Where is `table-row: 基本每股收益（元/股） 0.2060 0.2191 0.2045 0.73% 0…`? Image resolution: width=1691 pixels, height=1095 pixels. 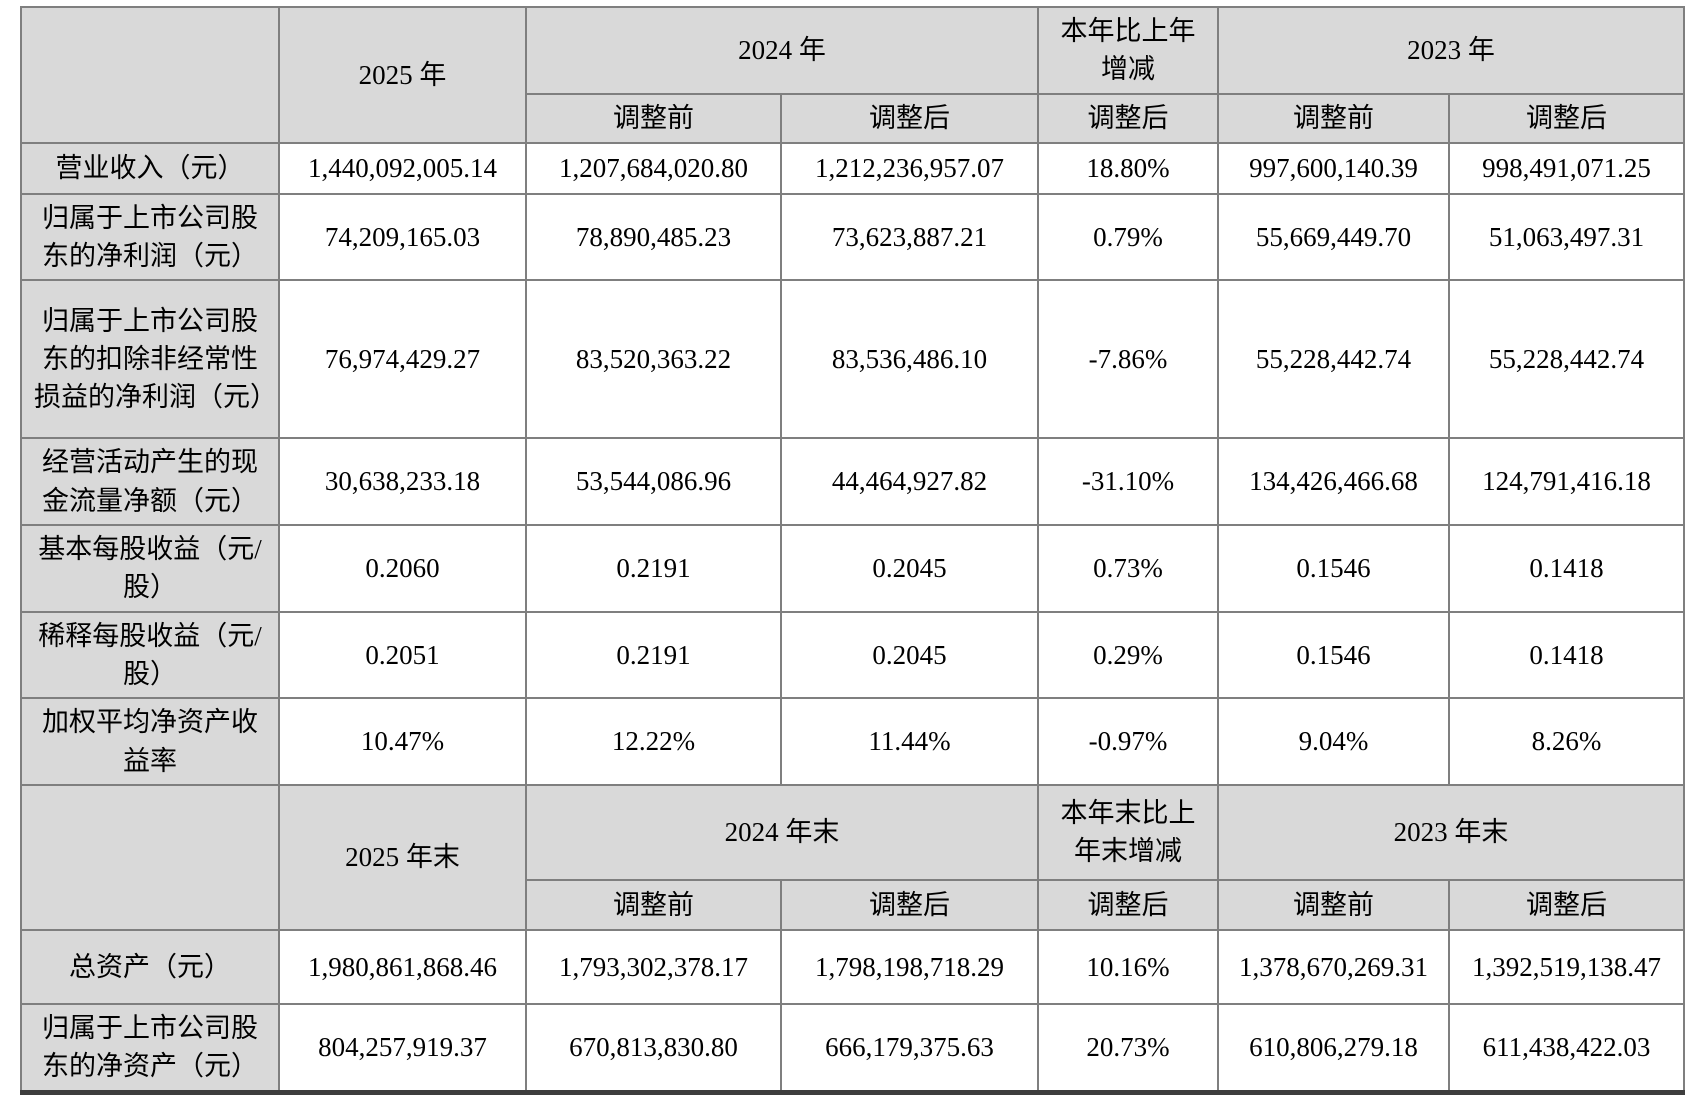 table-row: 基本每股收益（元/股） 0.2060 0.2191 0.2045 0.73% 0… is located at coordinates (852, 568).